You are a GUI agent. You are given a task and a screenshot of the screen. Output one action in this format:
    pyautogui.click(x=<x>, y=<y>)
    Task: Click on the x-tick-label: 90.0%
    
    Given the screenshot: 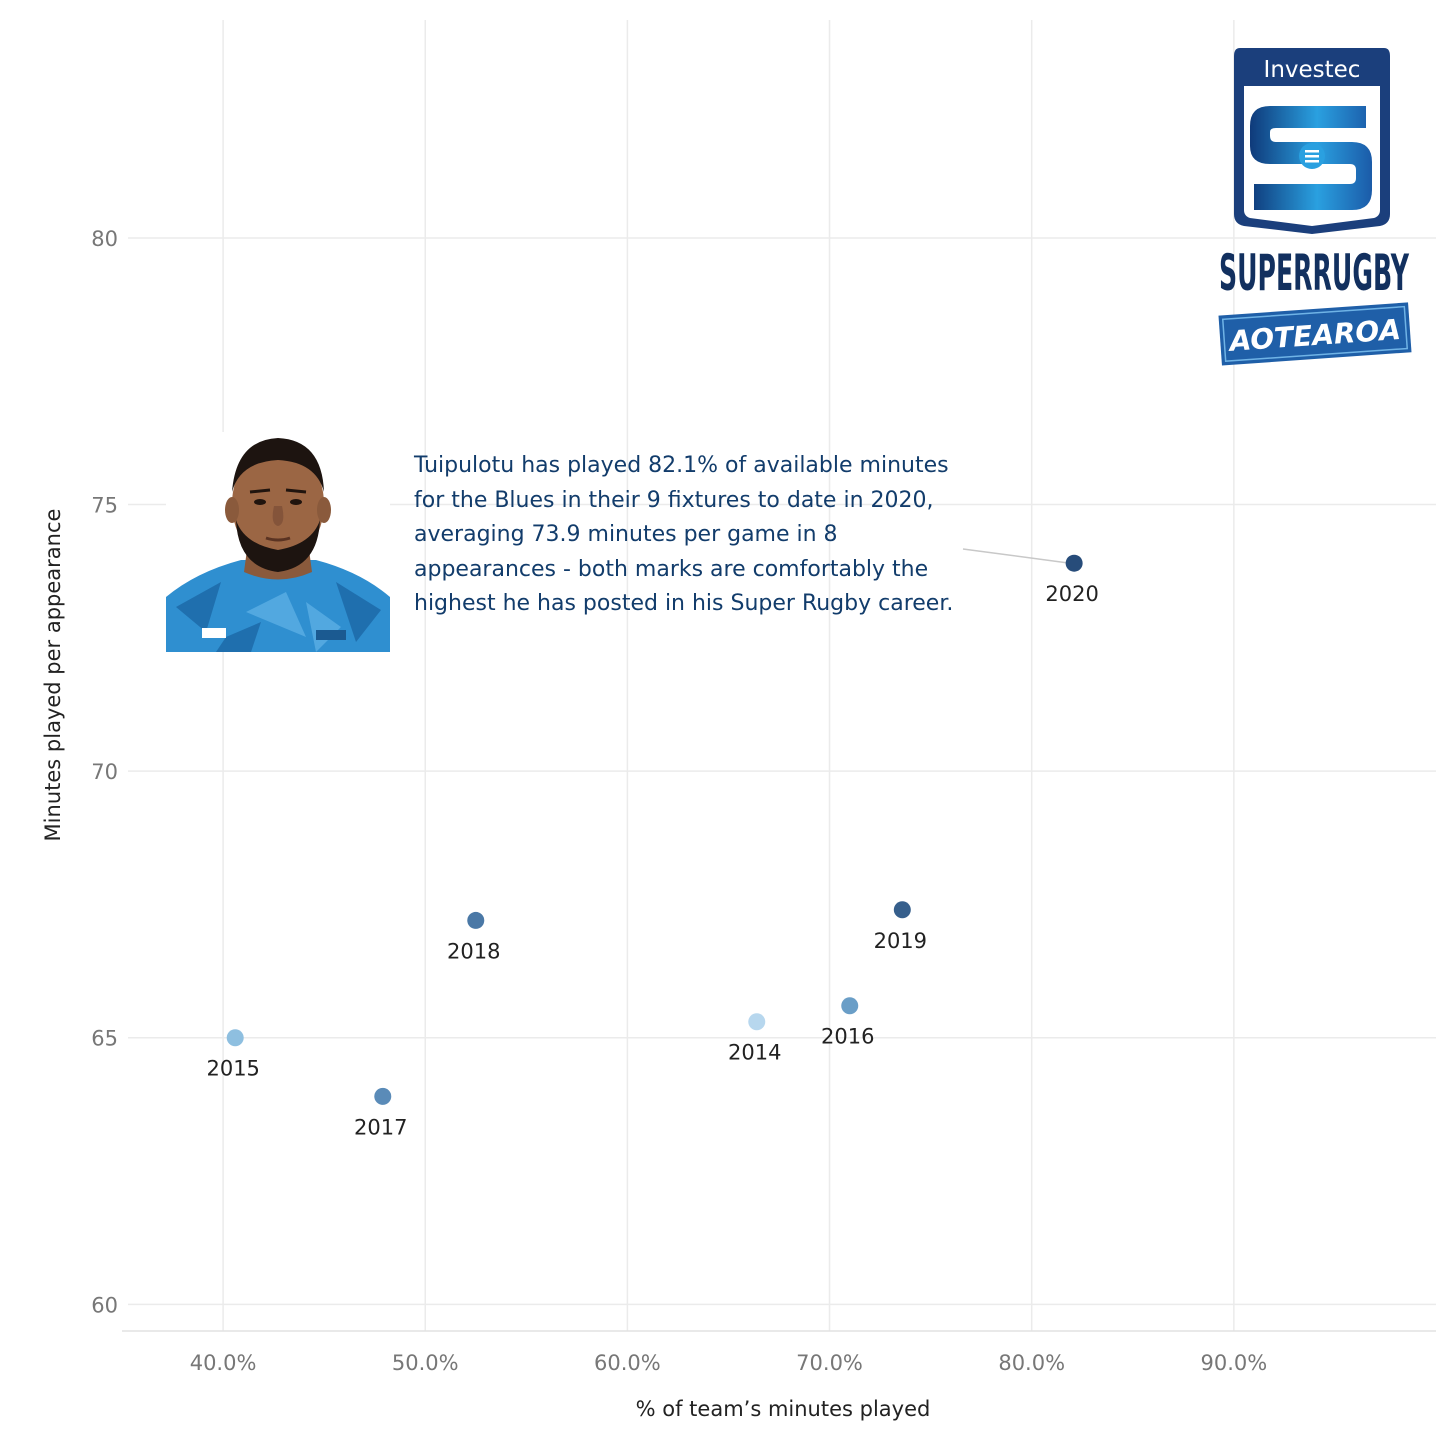 What is the action you would take?
    pyautogui.click(x=1233, y=1363)
    